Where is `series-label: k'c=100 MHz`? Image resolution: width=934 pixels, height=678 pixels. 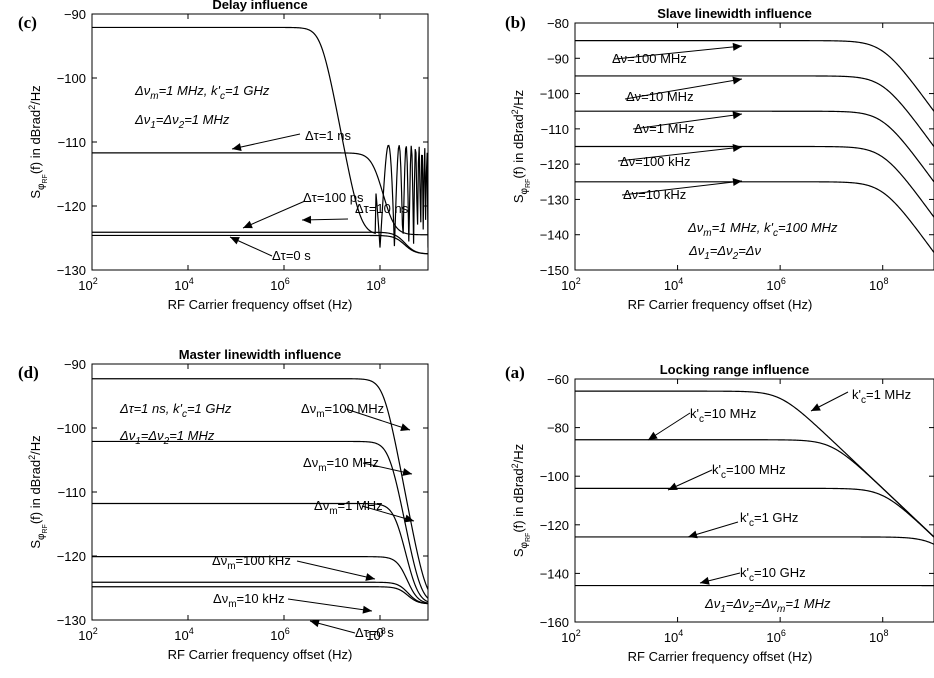 series-label: k'c=100 MHz is located at coordinates (749, 471).